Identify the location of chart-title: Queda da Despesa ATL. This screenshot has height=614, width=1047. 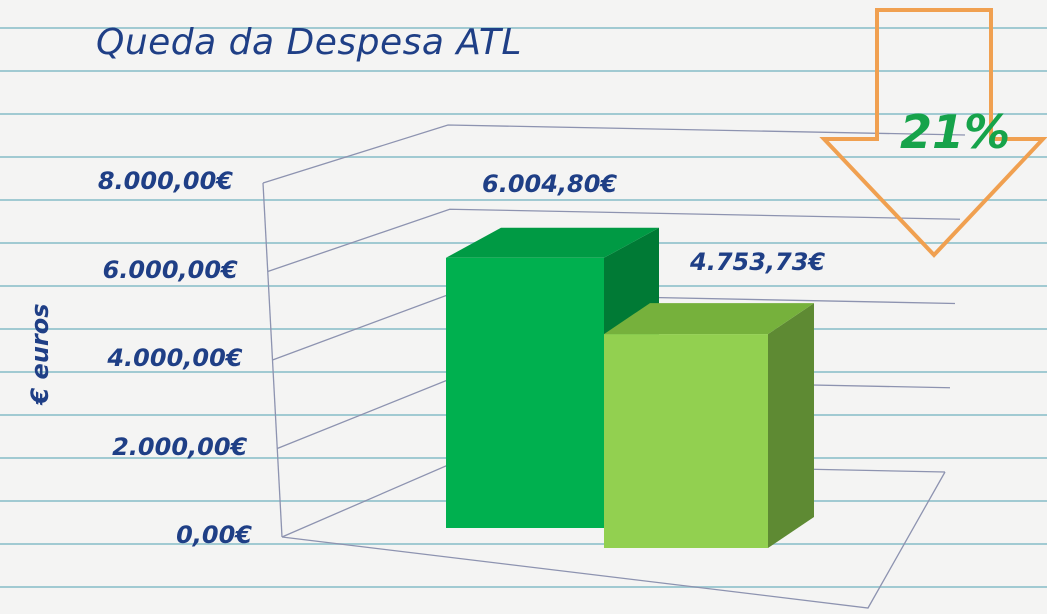
(309, 42).